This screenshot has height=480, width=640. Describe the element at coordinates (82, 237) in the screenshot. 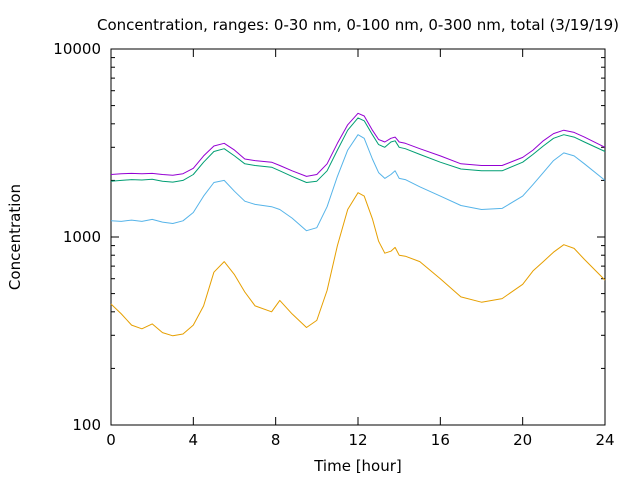

I see `y-tick-label: 1000` at that location.